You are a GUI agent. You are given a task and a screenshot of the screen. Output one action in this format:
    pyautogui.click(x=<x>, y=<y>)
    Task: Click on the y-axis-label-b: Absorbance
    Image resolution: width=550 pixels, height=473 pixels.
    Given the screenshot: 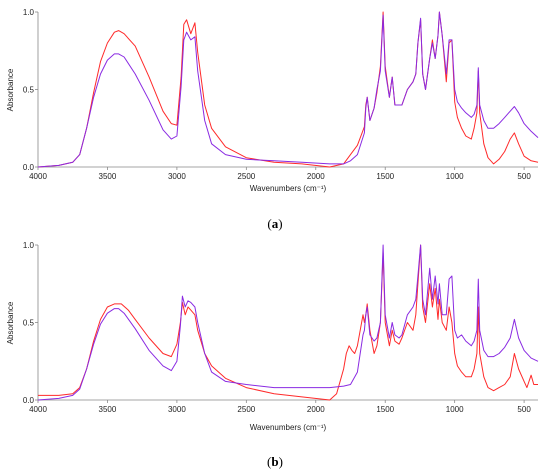 What is the action you would take?
    pyautogui.click(x=10, y=322)
    